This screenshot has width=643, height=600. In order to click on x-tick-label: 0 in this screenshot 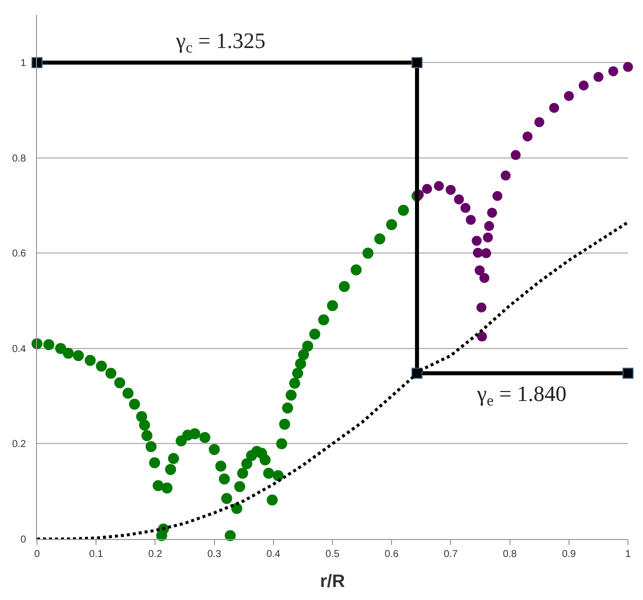, I will do `click(37, 554)`.